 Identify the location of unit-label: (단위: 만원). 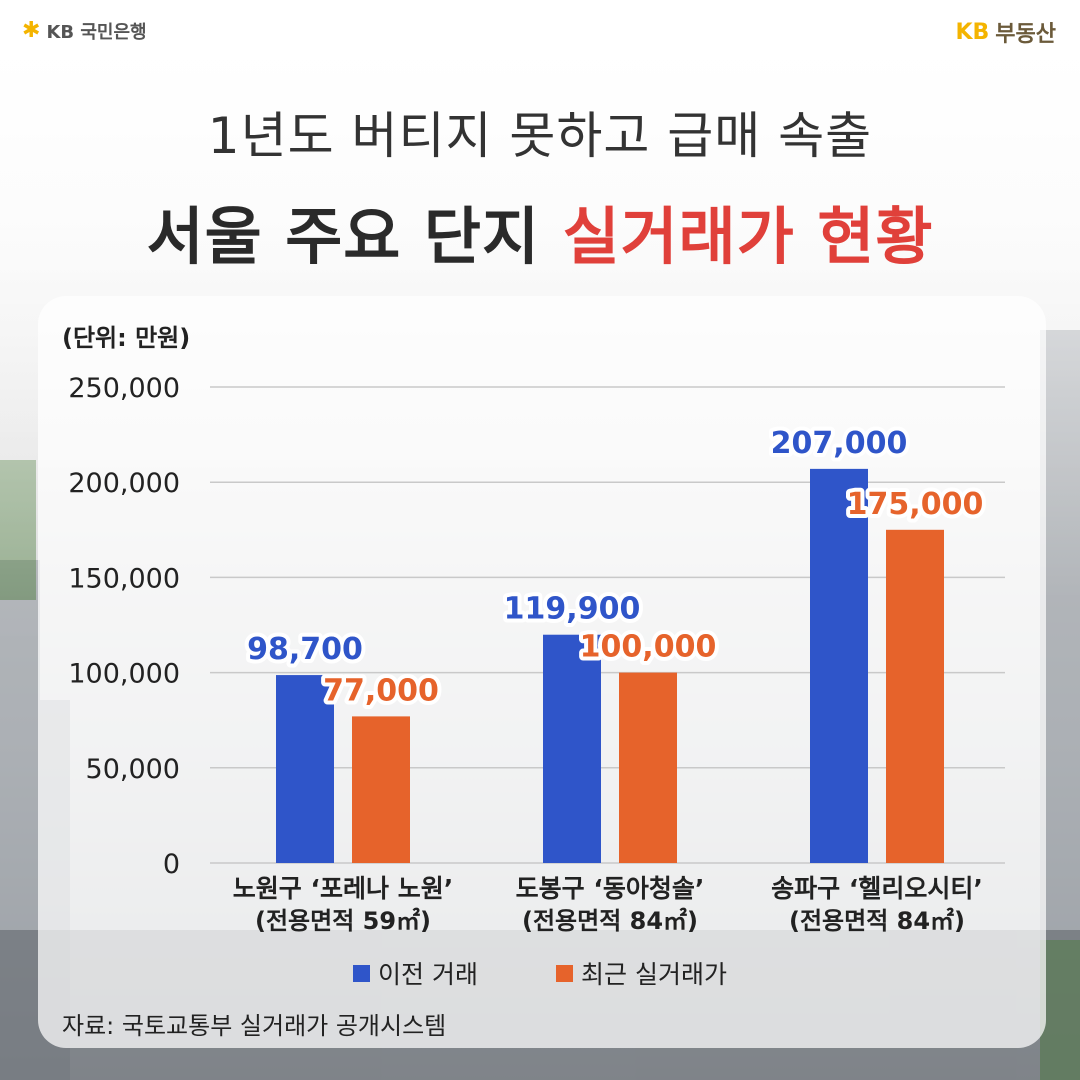
(126, 338).